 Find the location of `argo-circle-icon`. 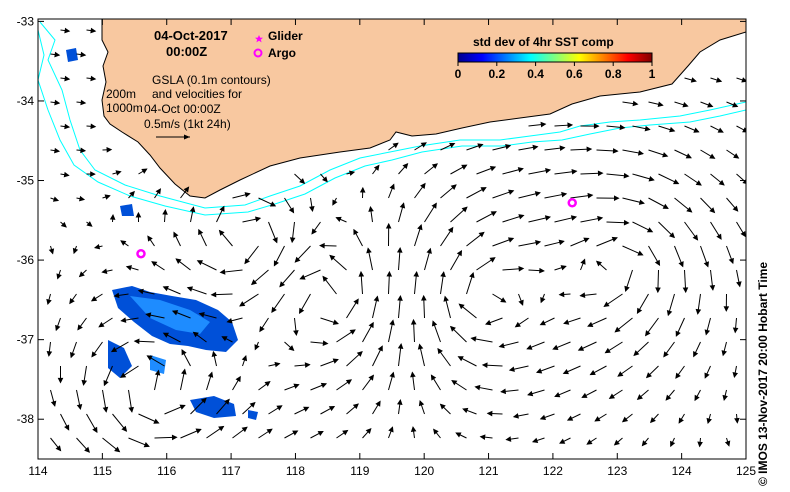

argo-circle-icon is located at coordinates (258, 53).